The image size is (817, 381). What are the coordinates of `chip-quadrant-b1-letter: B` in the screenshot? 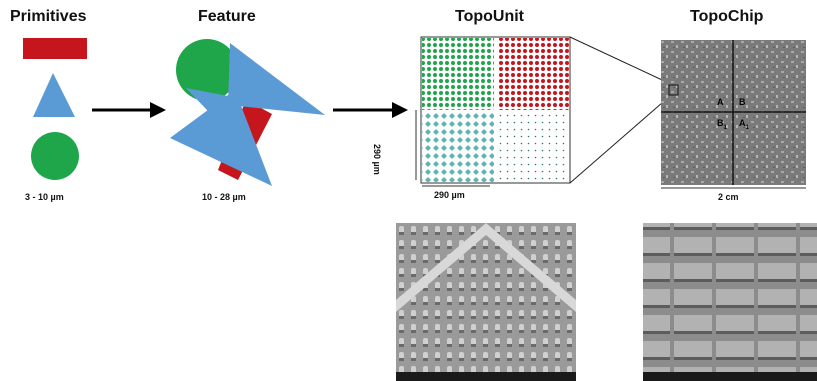 It's located at (720, 123).